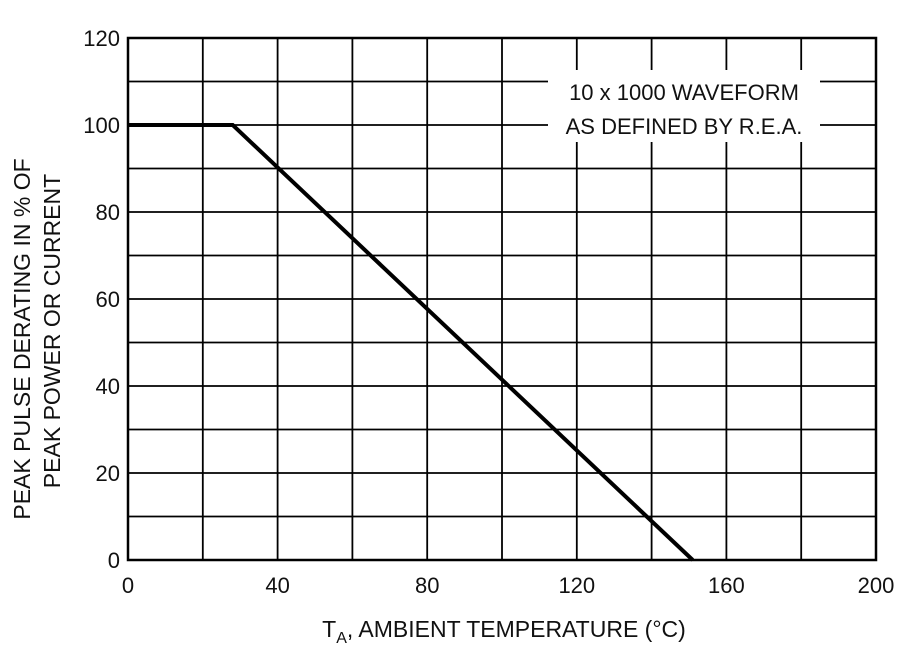 The width and height of the screenshot is (903, 648). I want to click on y-tick-label: 20, so click(108, 473).